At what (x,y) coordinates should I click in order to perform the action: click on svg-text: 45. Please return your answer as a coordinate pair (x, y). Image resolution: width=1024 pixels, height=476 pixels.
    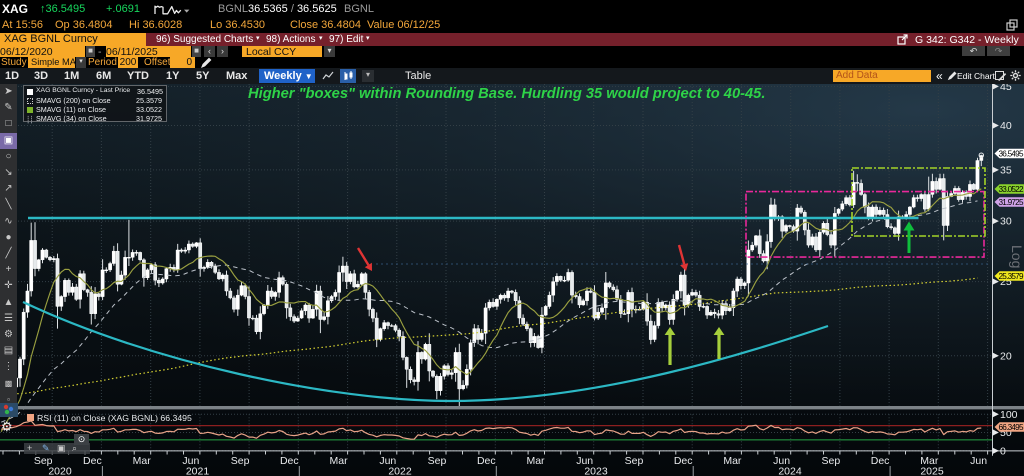
    Looking at the image, I should click on (1006, 88).